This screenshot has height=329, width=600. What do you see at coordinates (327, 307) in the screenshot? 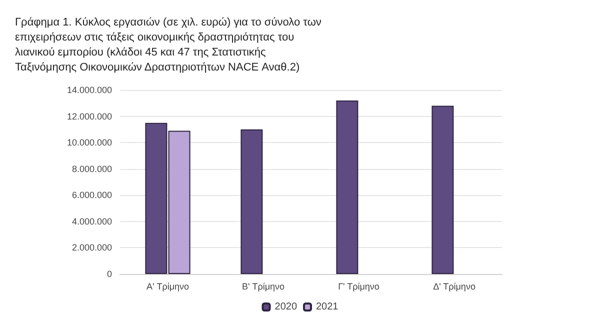
I see `legend-label: 2021` at bounding box center [327, 307].